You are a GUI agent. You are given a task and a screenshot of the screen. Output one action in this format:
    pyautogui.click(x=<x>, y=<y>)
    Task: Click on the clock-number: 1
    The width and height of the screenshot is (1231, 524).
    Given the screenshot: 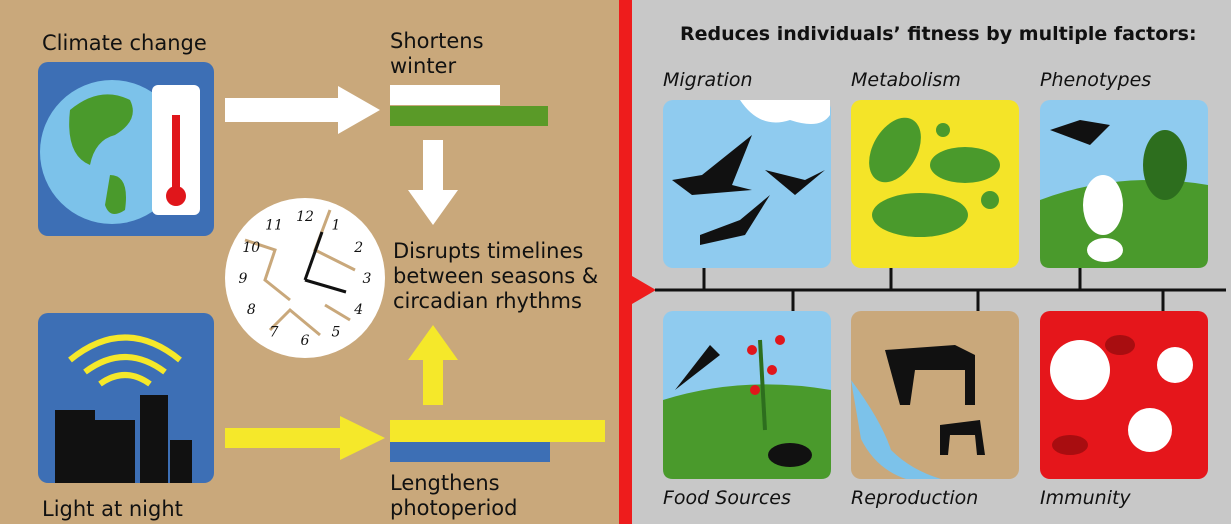 What is the action you would take?
    pyautogui.click(x=336, y=225)
    